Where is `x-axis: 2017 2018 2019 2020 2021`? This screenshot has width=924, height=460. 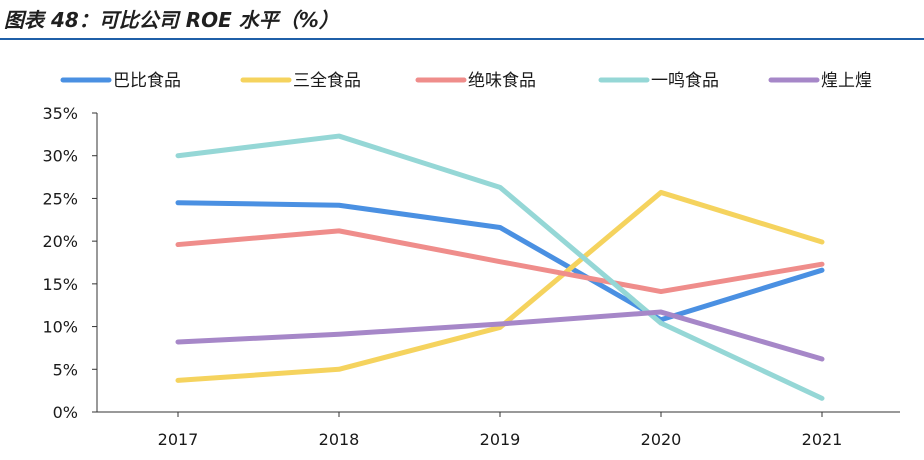
x-axis: 2017 2018 2019 2020 2021 is located at coordinates (498, 430).